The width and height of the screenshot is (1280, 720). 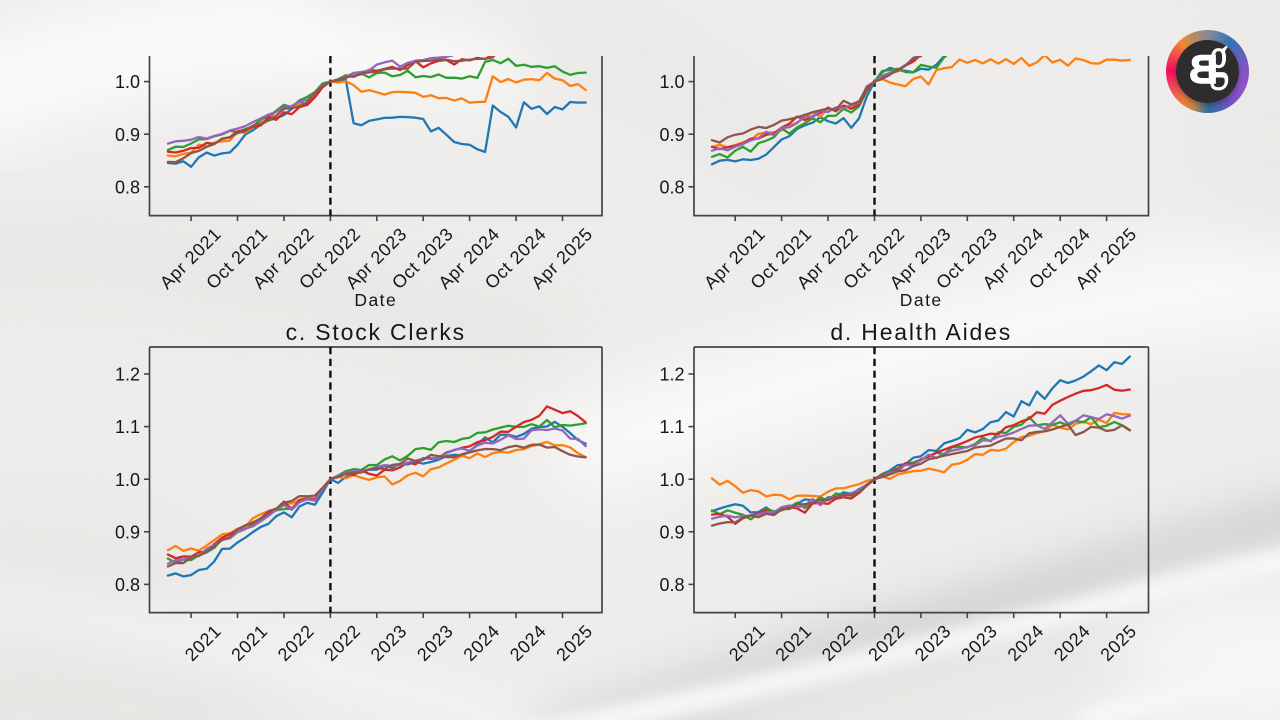 I want to click on svg-text: c. Stock Clerks, so click(x=376, y=332).